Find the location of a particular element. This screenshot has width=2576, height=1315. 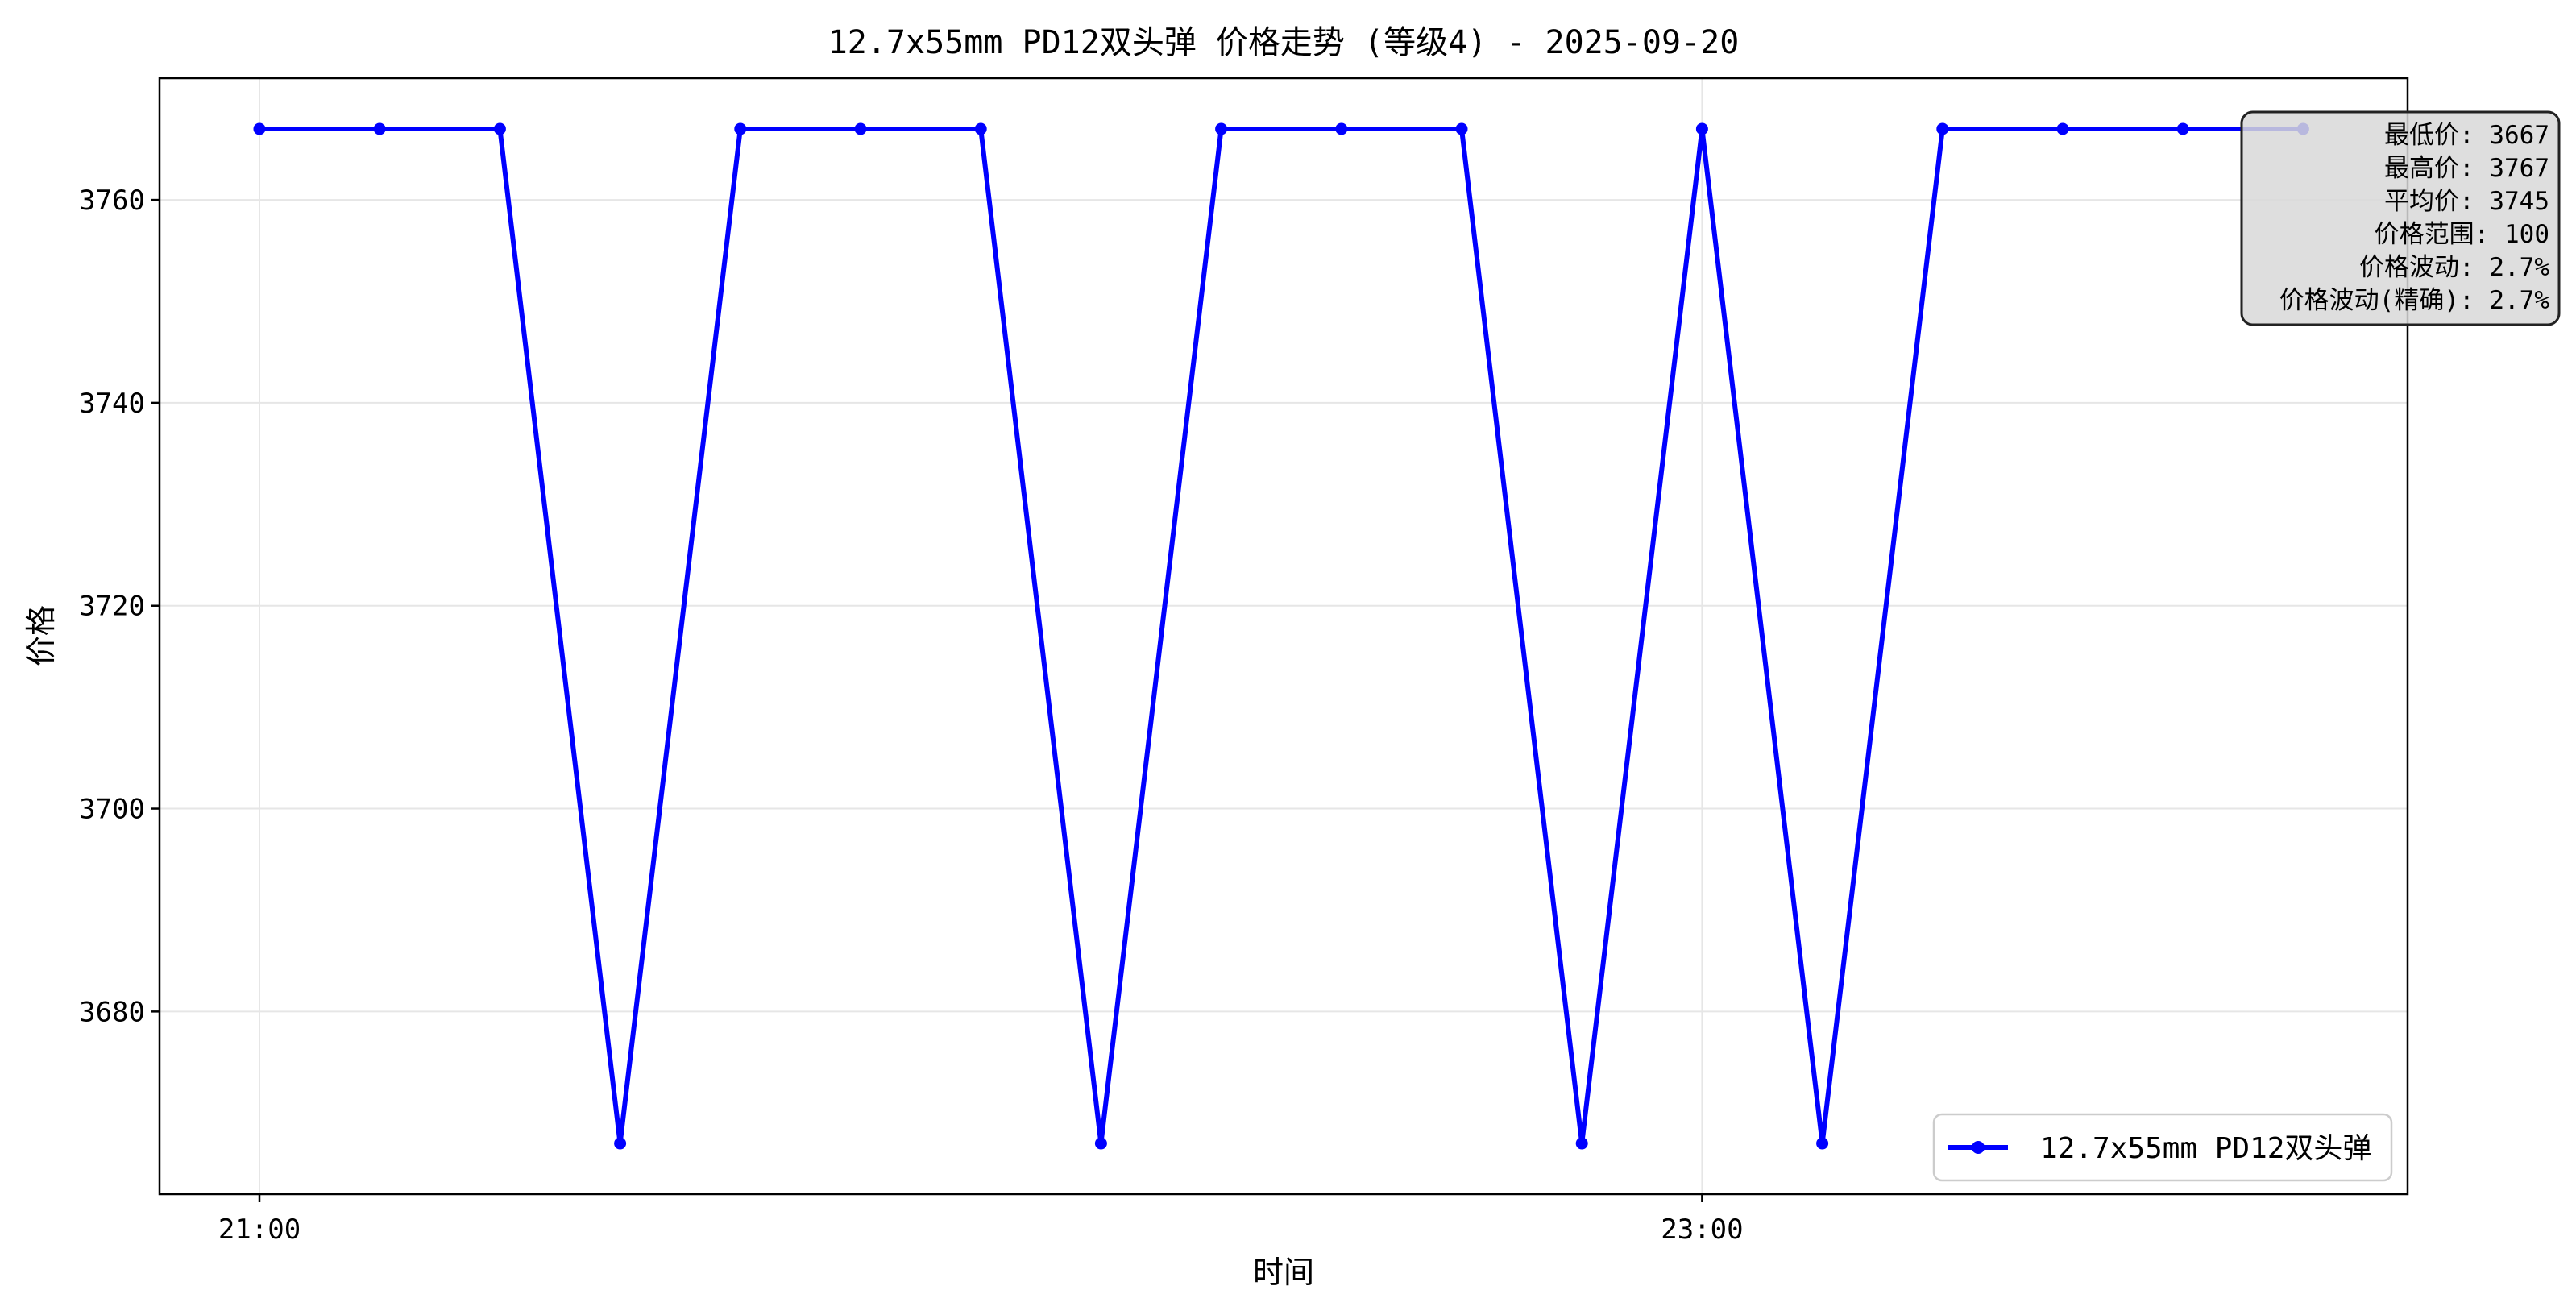

y-tick-label: 3740 is located at coordinates (112, 404).